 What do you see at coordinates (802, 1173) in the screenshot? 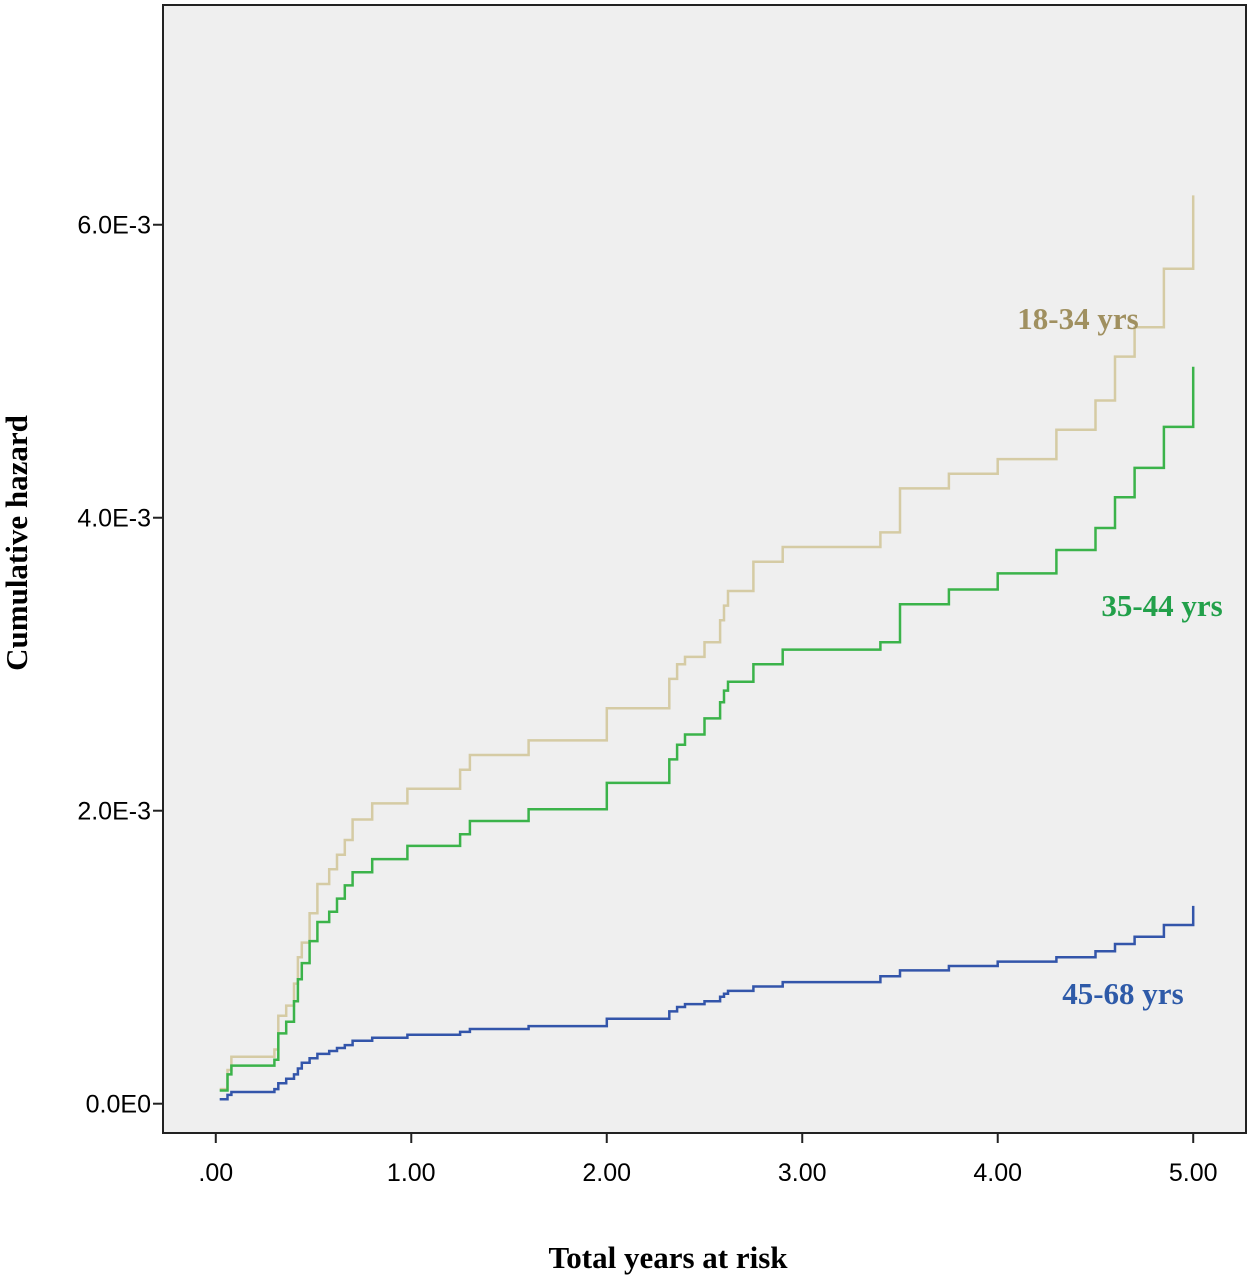
I see `x-tick-label: 3.00` at bounding box center [802, 1173].